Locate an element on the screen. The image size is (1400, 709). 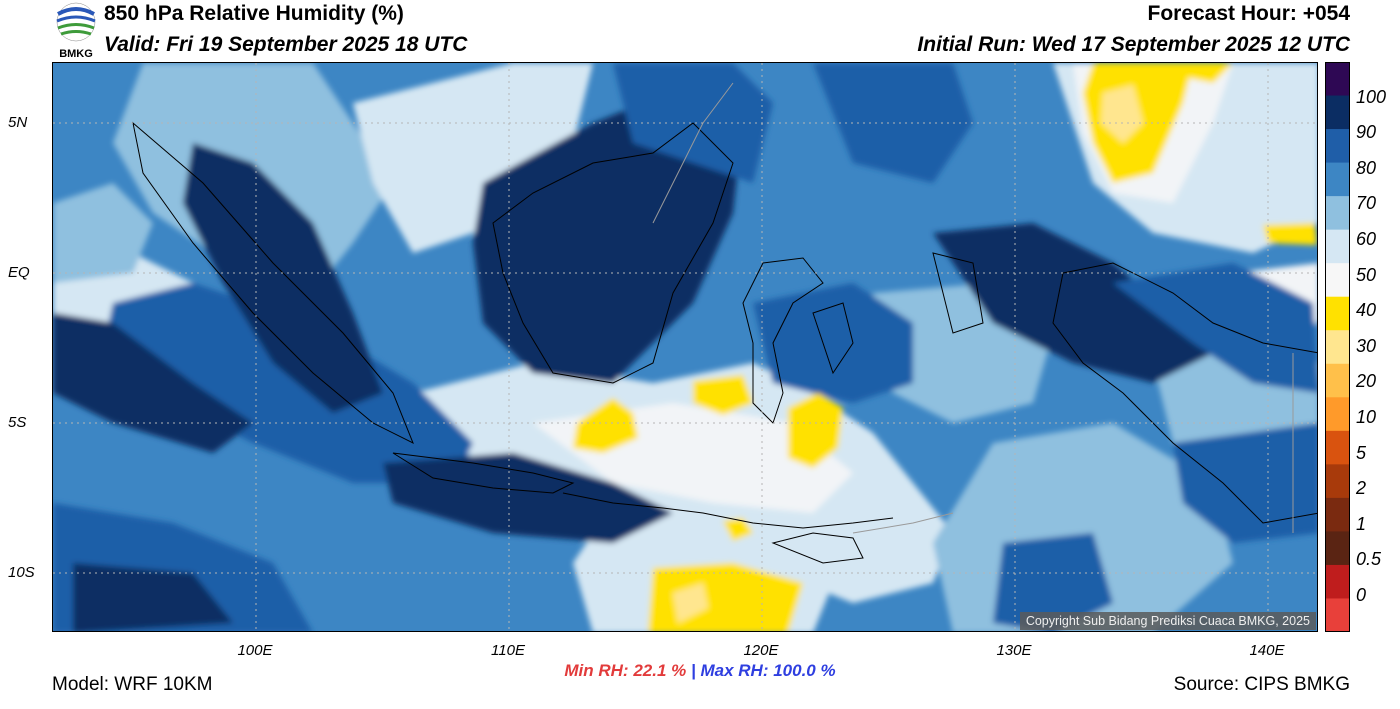
colorbar-label: 30 is located at coordinates (1366, 346).